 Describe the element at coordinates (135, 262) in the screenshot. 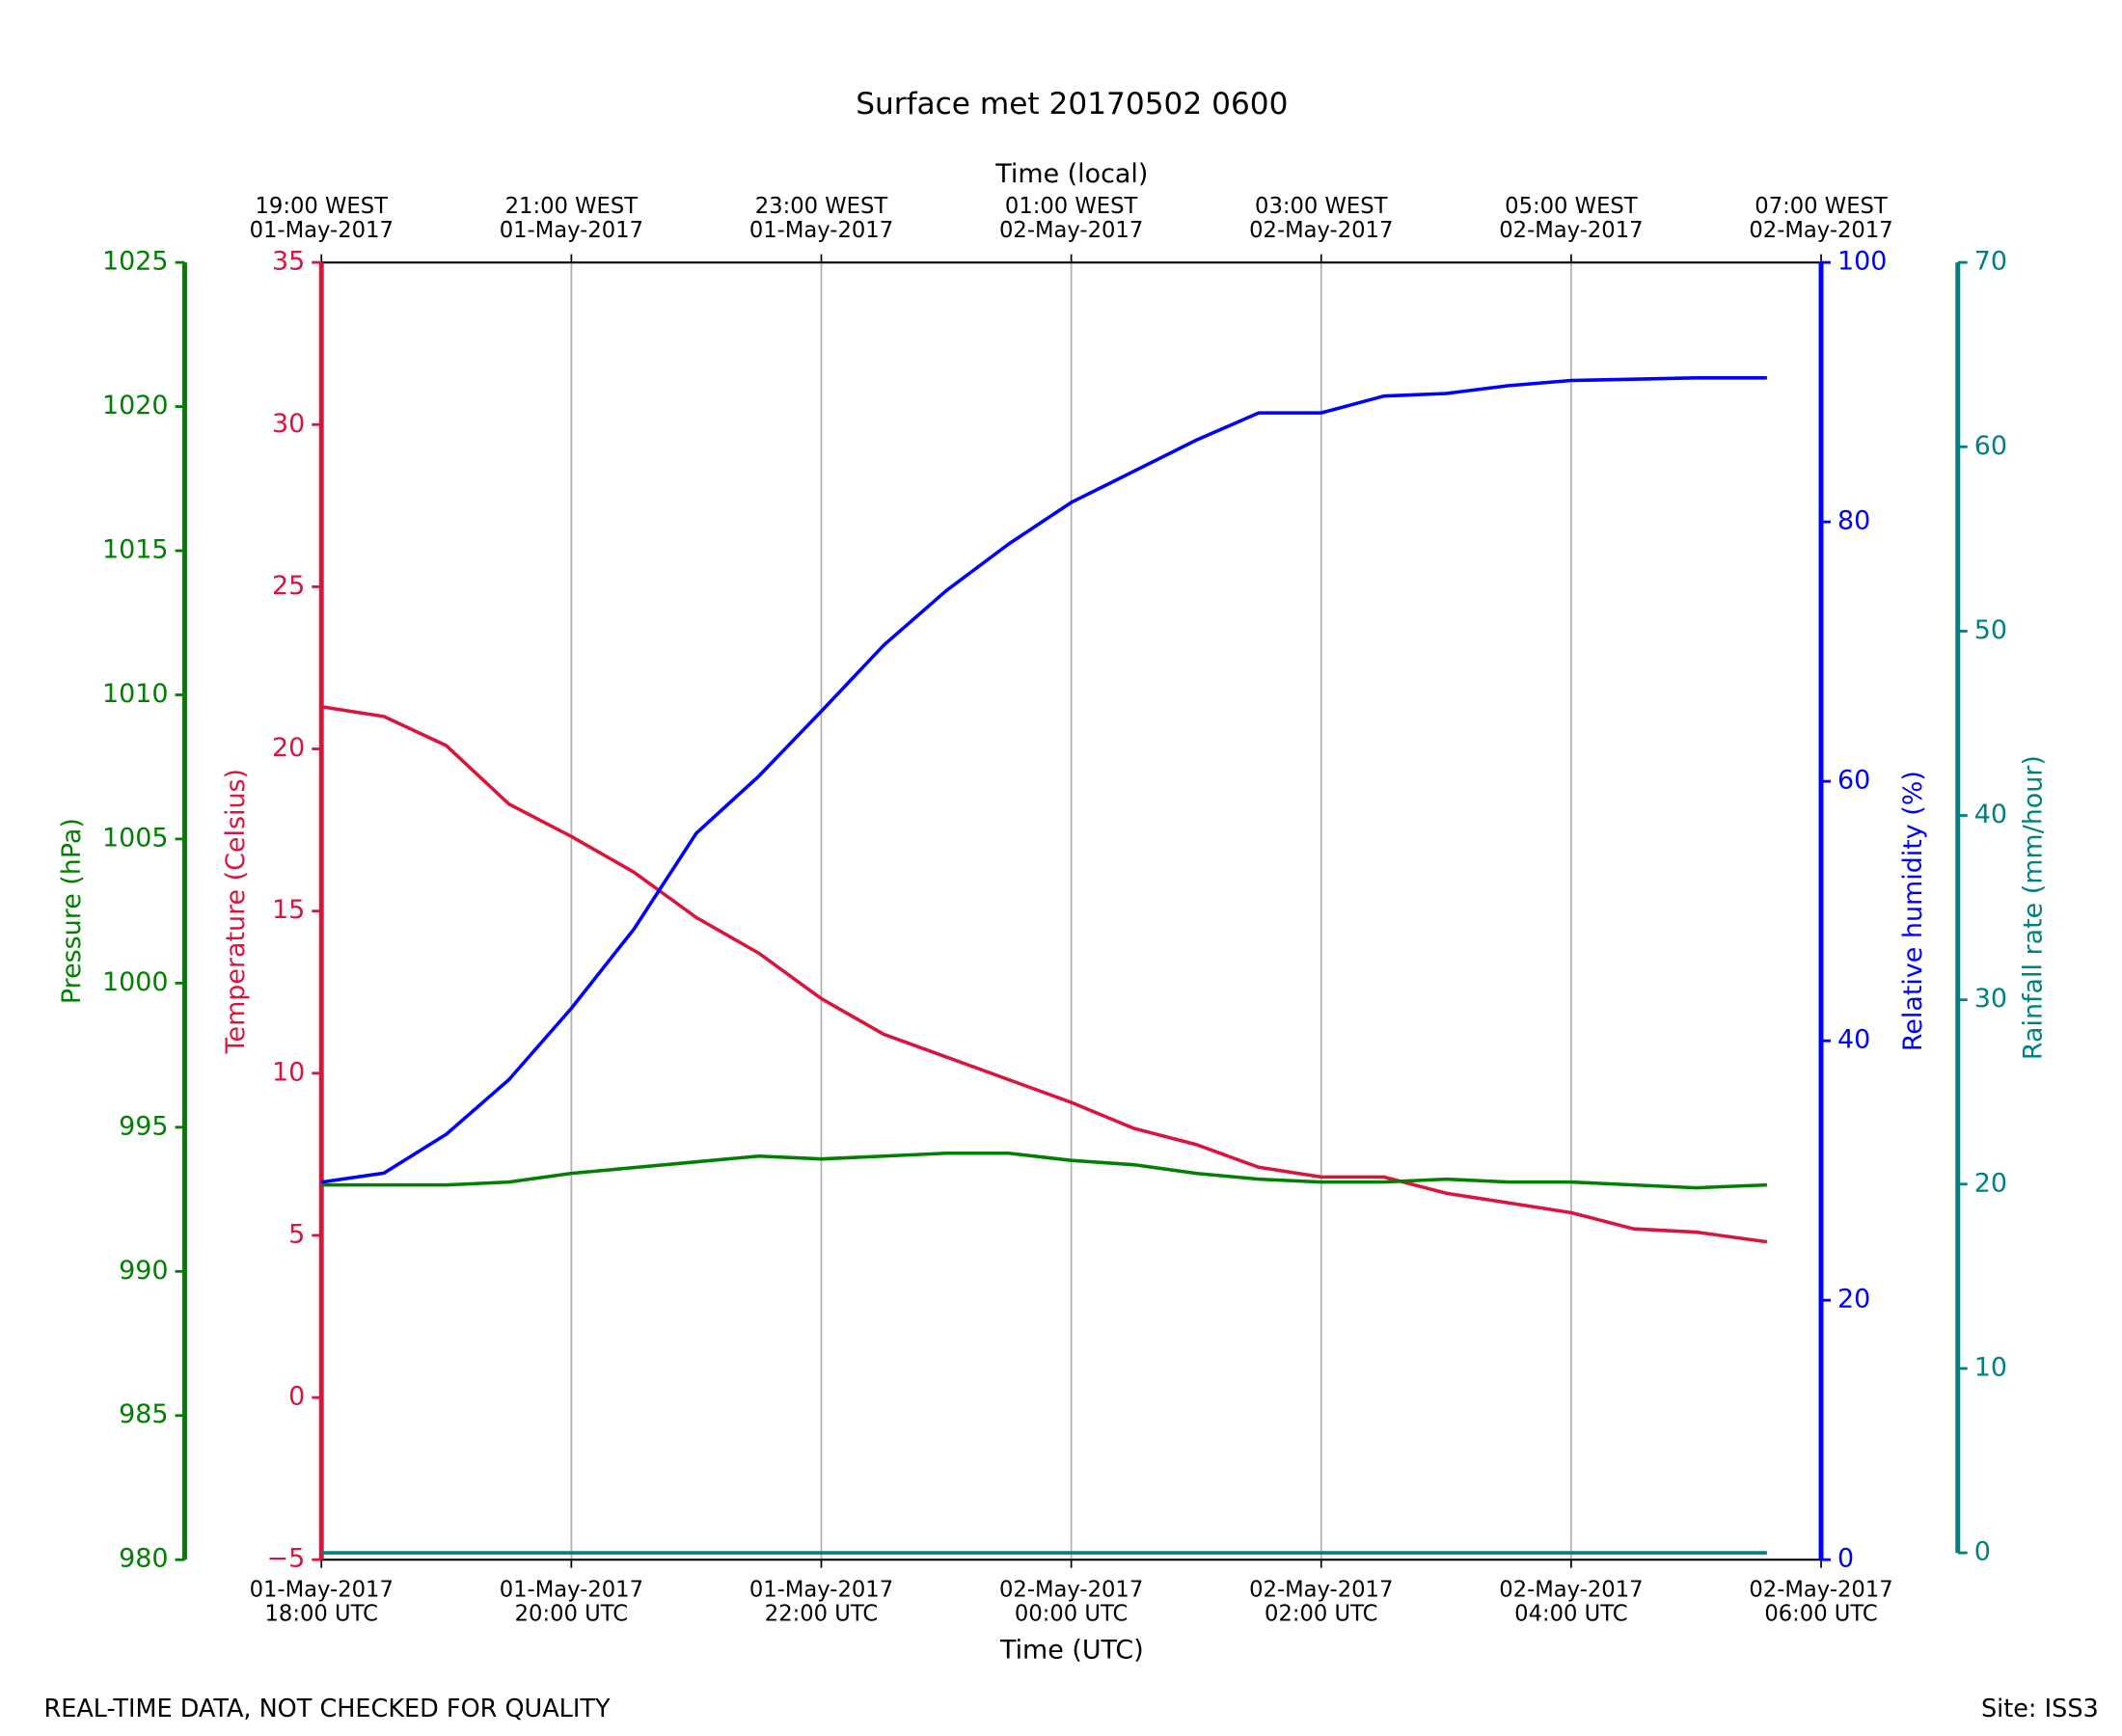

I see `y3-tick-label: 1025` at that location.